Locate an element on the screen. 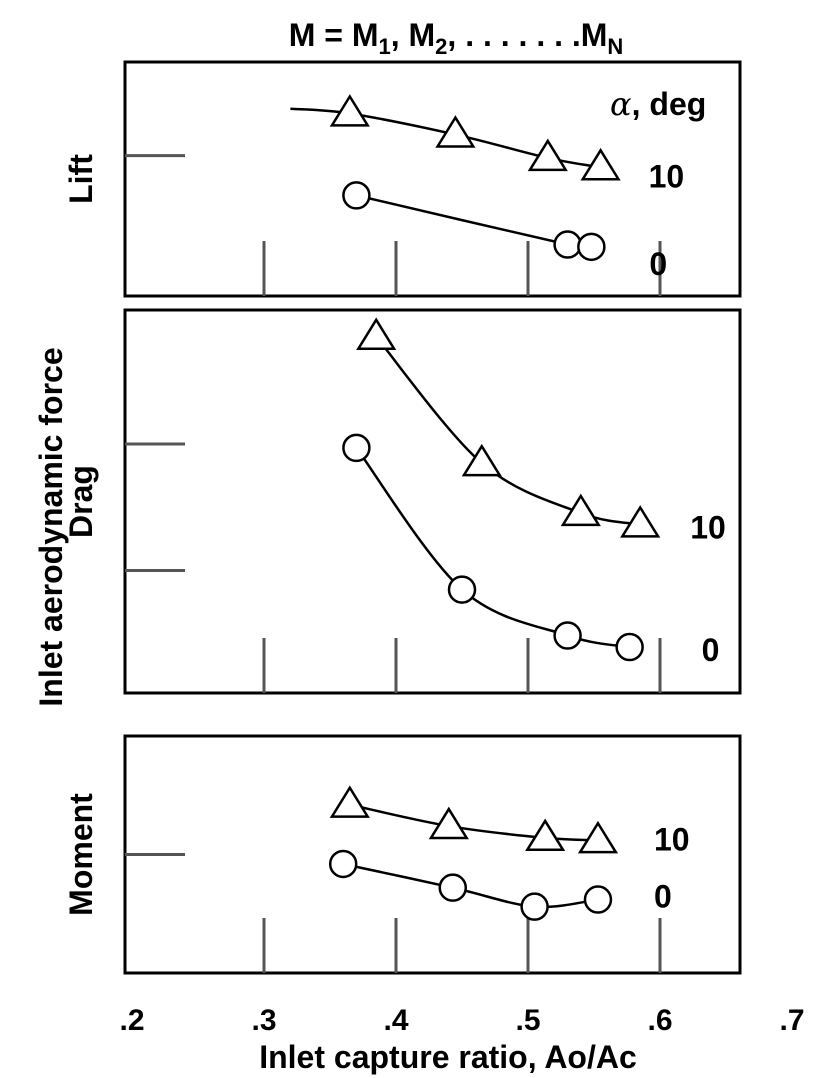 This screenshot has height=1078, width=818. title-dots: , . . . . . . .M is located at coordinates (527, 35).